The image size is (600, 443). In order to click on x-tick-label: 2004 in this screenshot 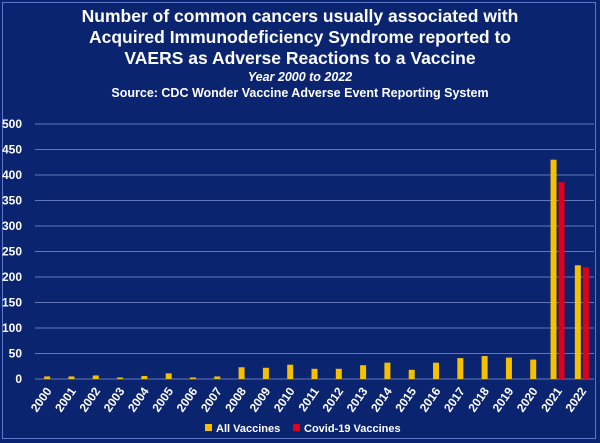, I will do `click(138, 399)`.